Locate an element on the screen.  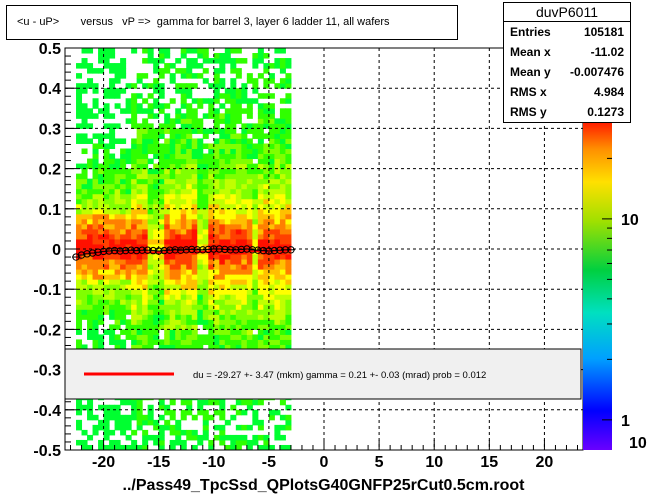
color-scale-bar is located at coordinates (597, 286).